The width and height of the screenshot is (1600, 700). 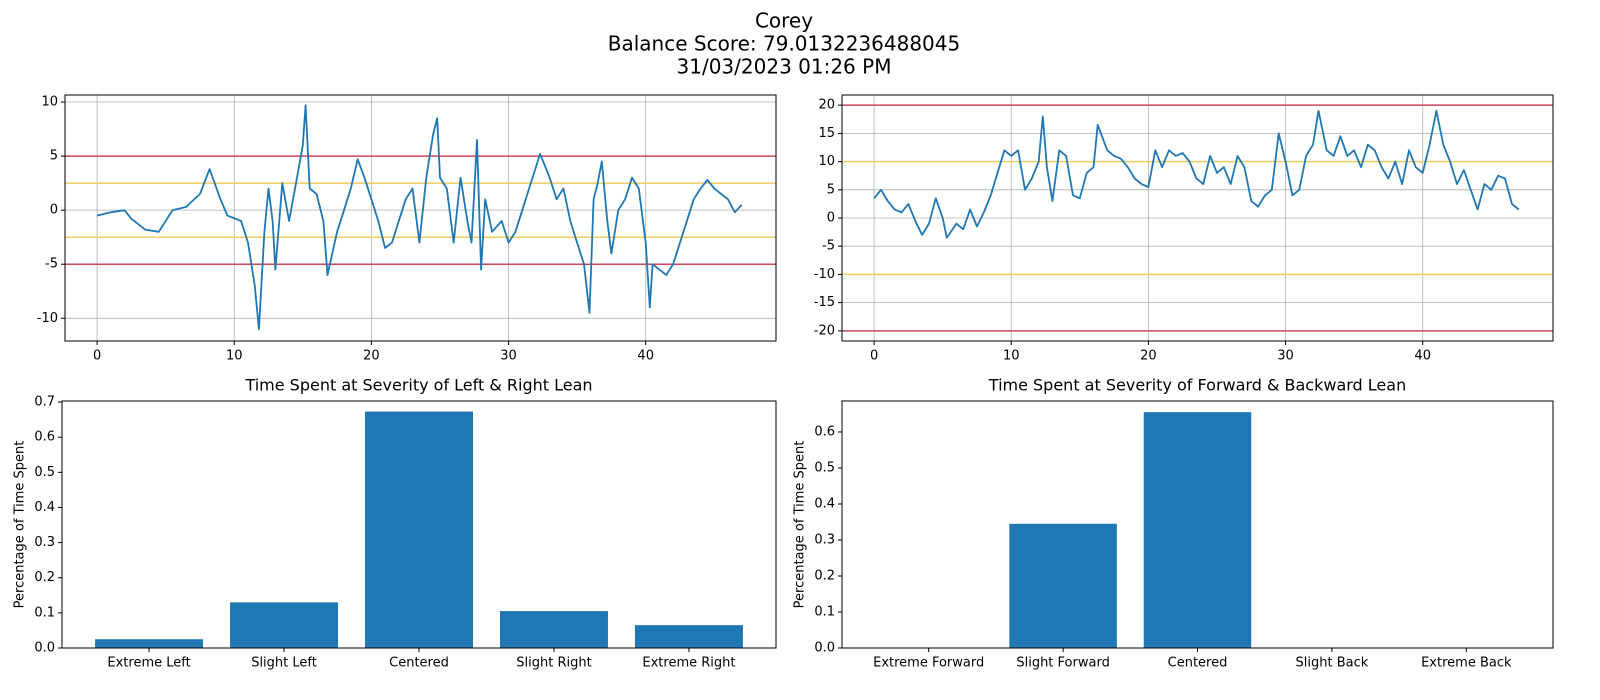 I want to click on x-tick-label: Extreme Back, so click(x=1466, y=663).